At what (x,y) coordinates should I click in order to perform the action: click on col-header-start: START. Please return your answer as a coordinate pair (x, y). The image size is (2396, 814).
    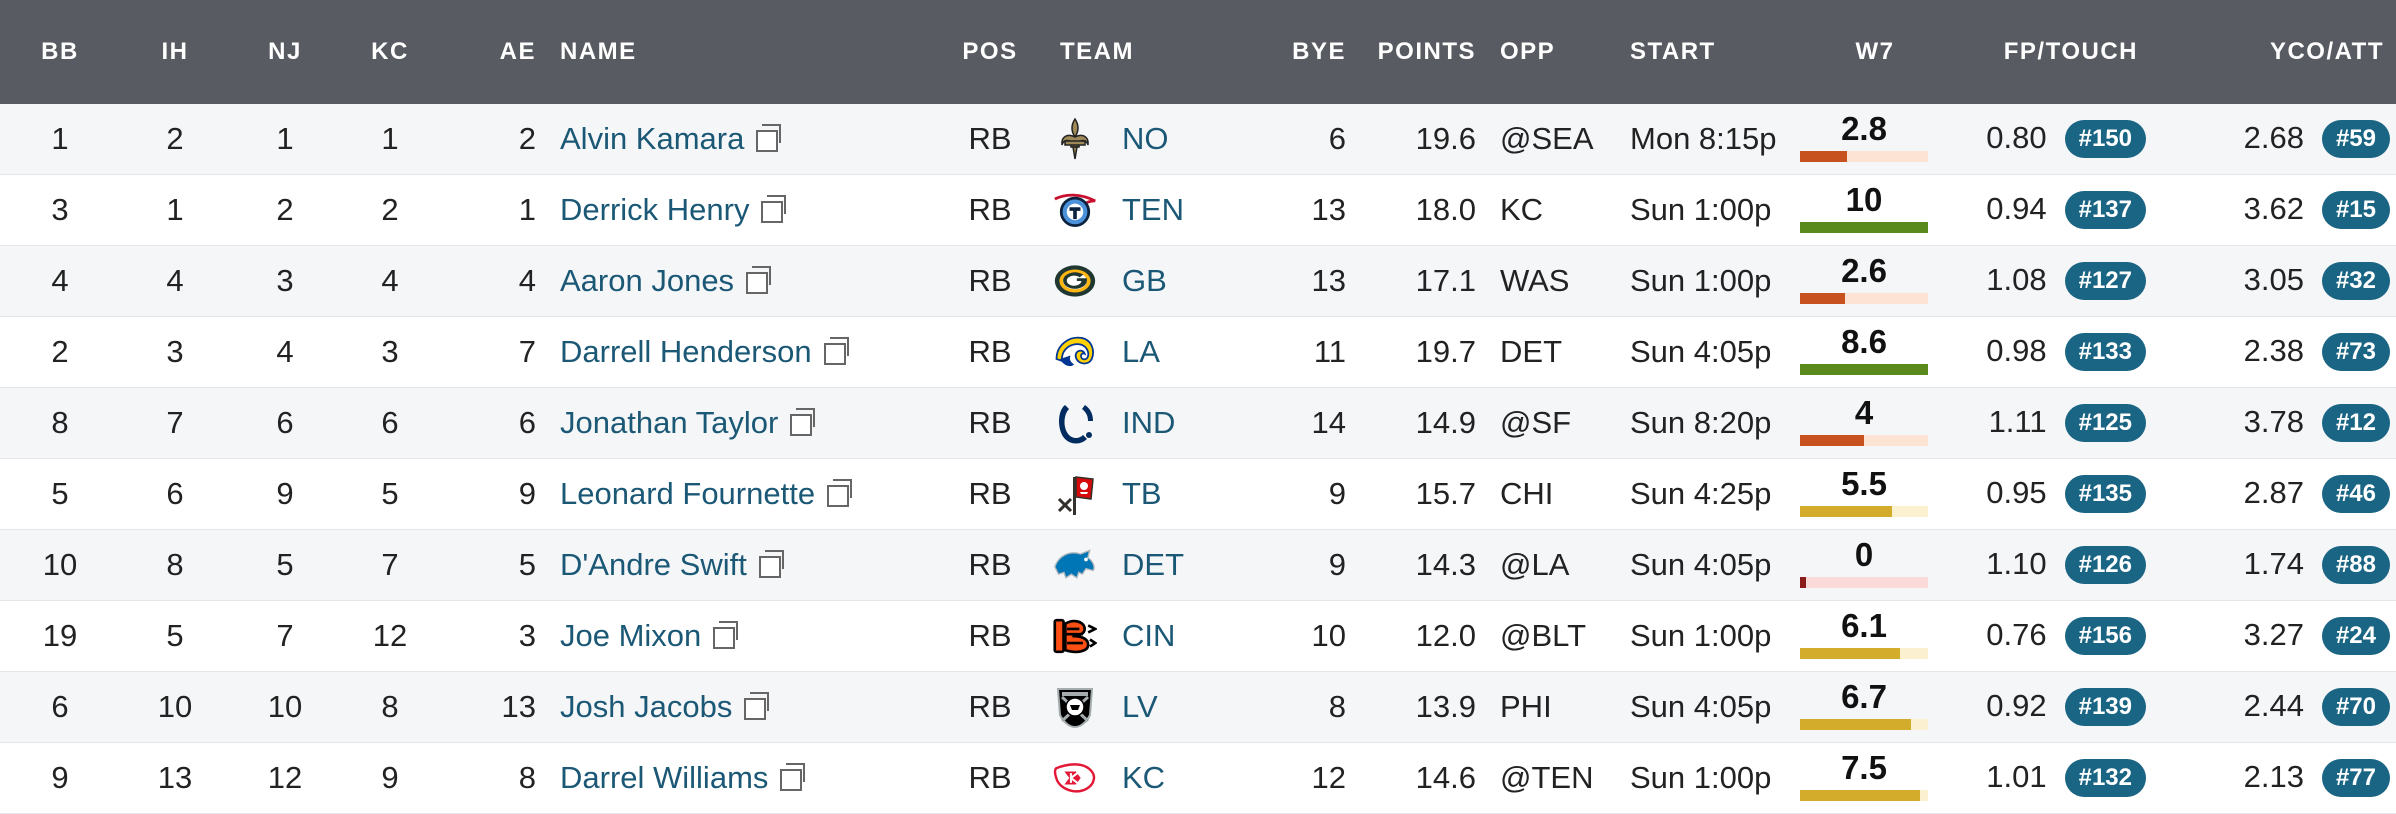
    Looking at the image, I should click on (1710, 52).